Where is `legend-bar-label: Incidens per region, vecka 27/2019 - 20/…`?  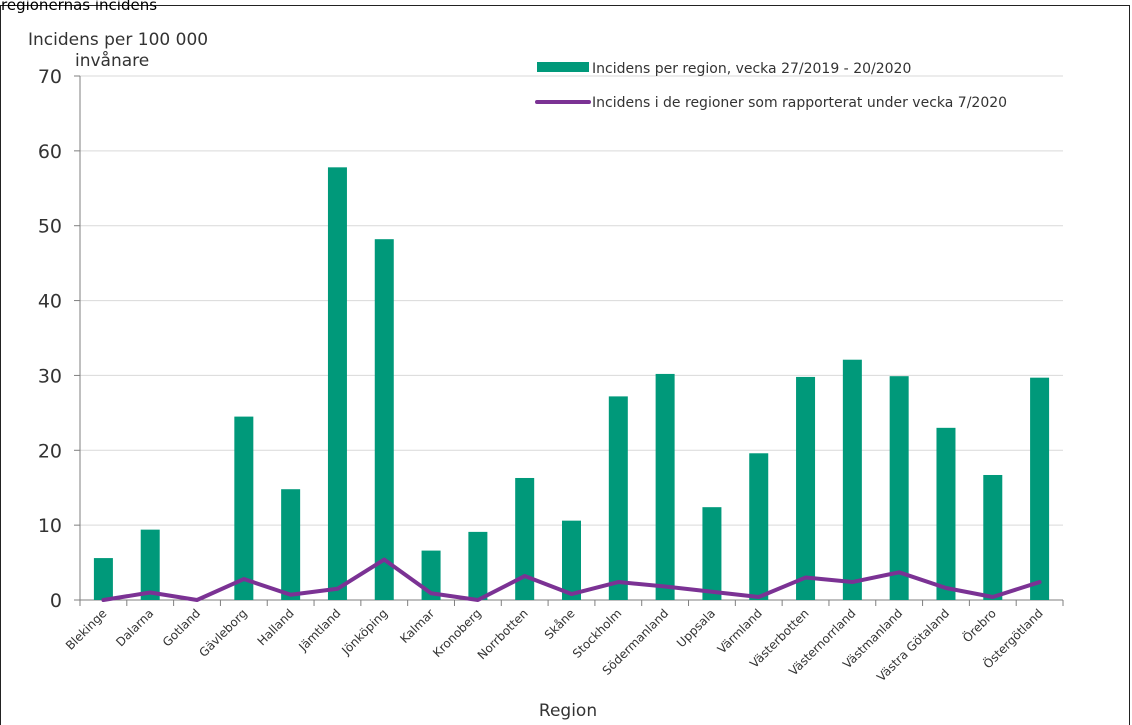 legend-bar-label: Incidens per region, vecka 27/2019 - 20/… is located at coordinates (751, 69).